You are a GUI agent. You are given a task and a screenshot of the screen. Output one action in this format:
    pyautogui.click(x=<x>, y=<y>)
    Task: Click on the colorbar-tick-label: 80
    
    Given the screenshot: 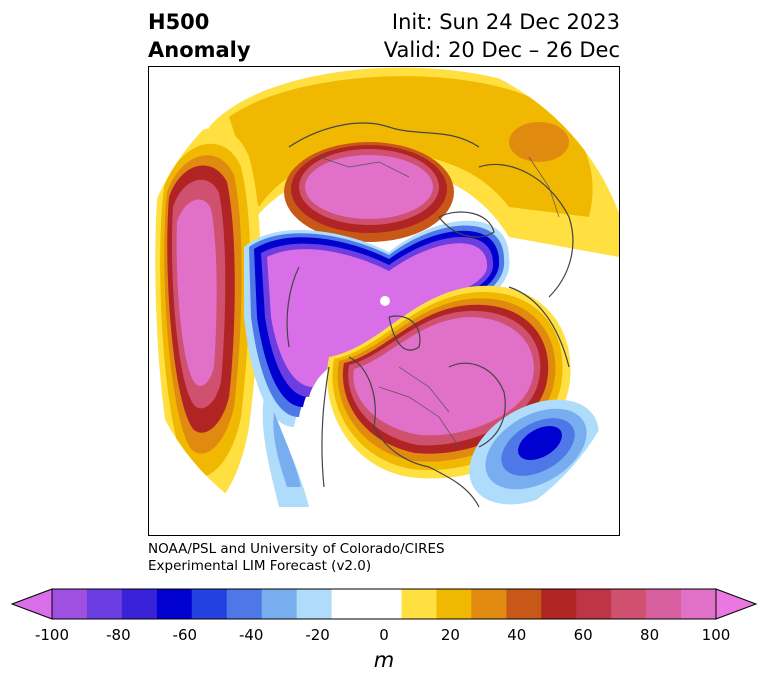 What is the action you would take?
    pyautogui.click(x=650, y=635)
    